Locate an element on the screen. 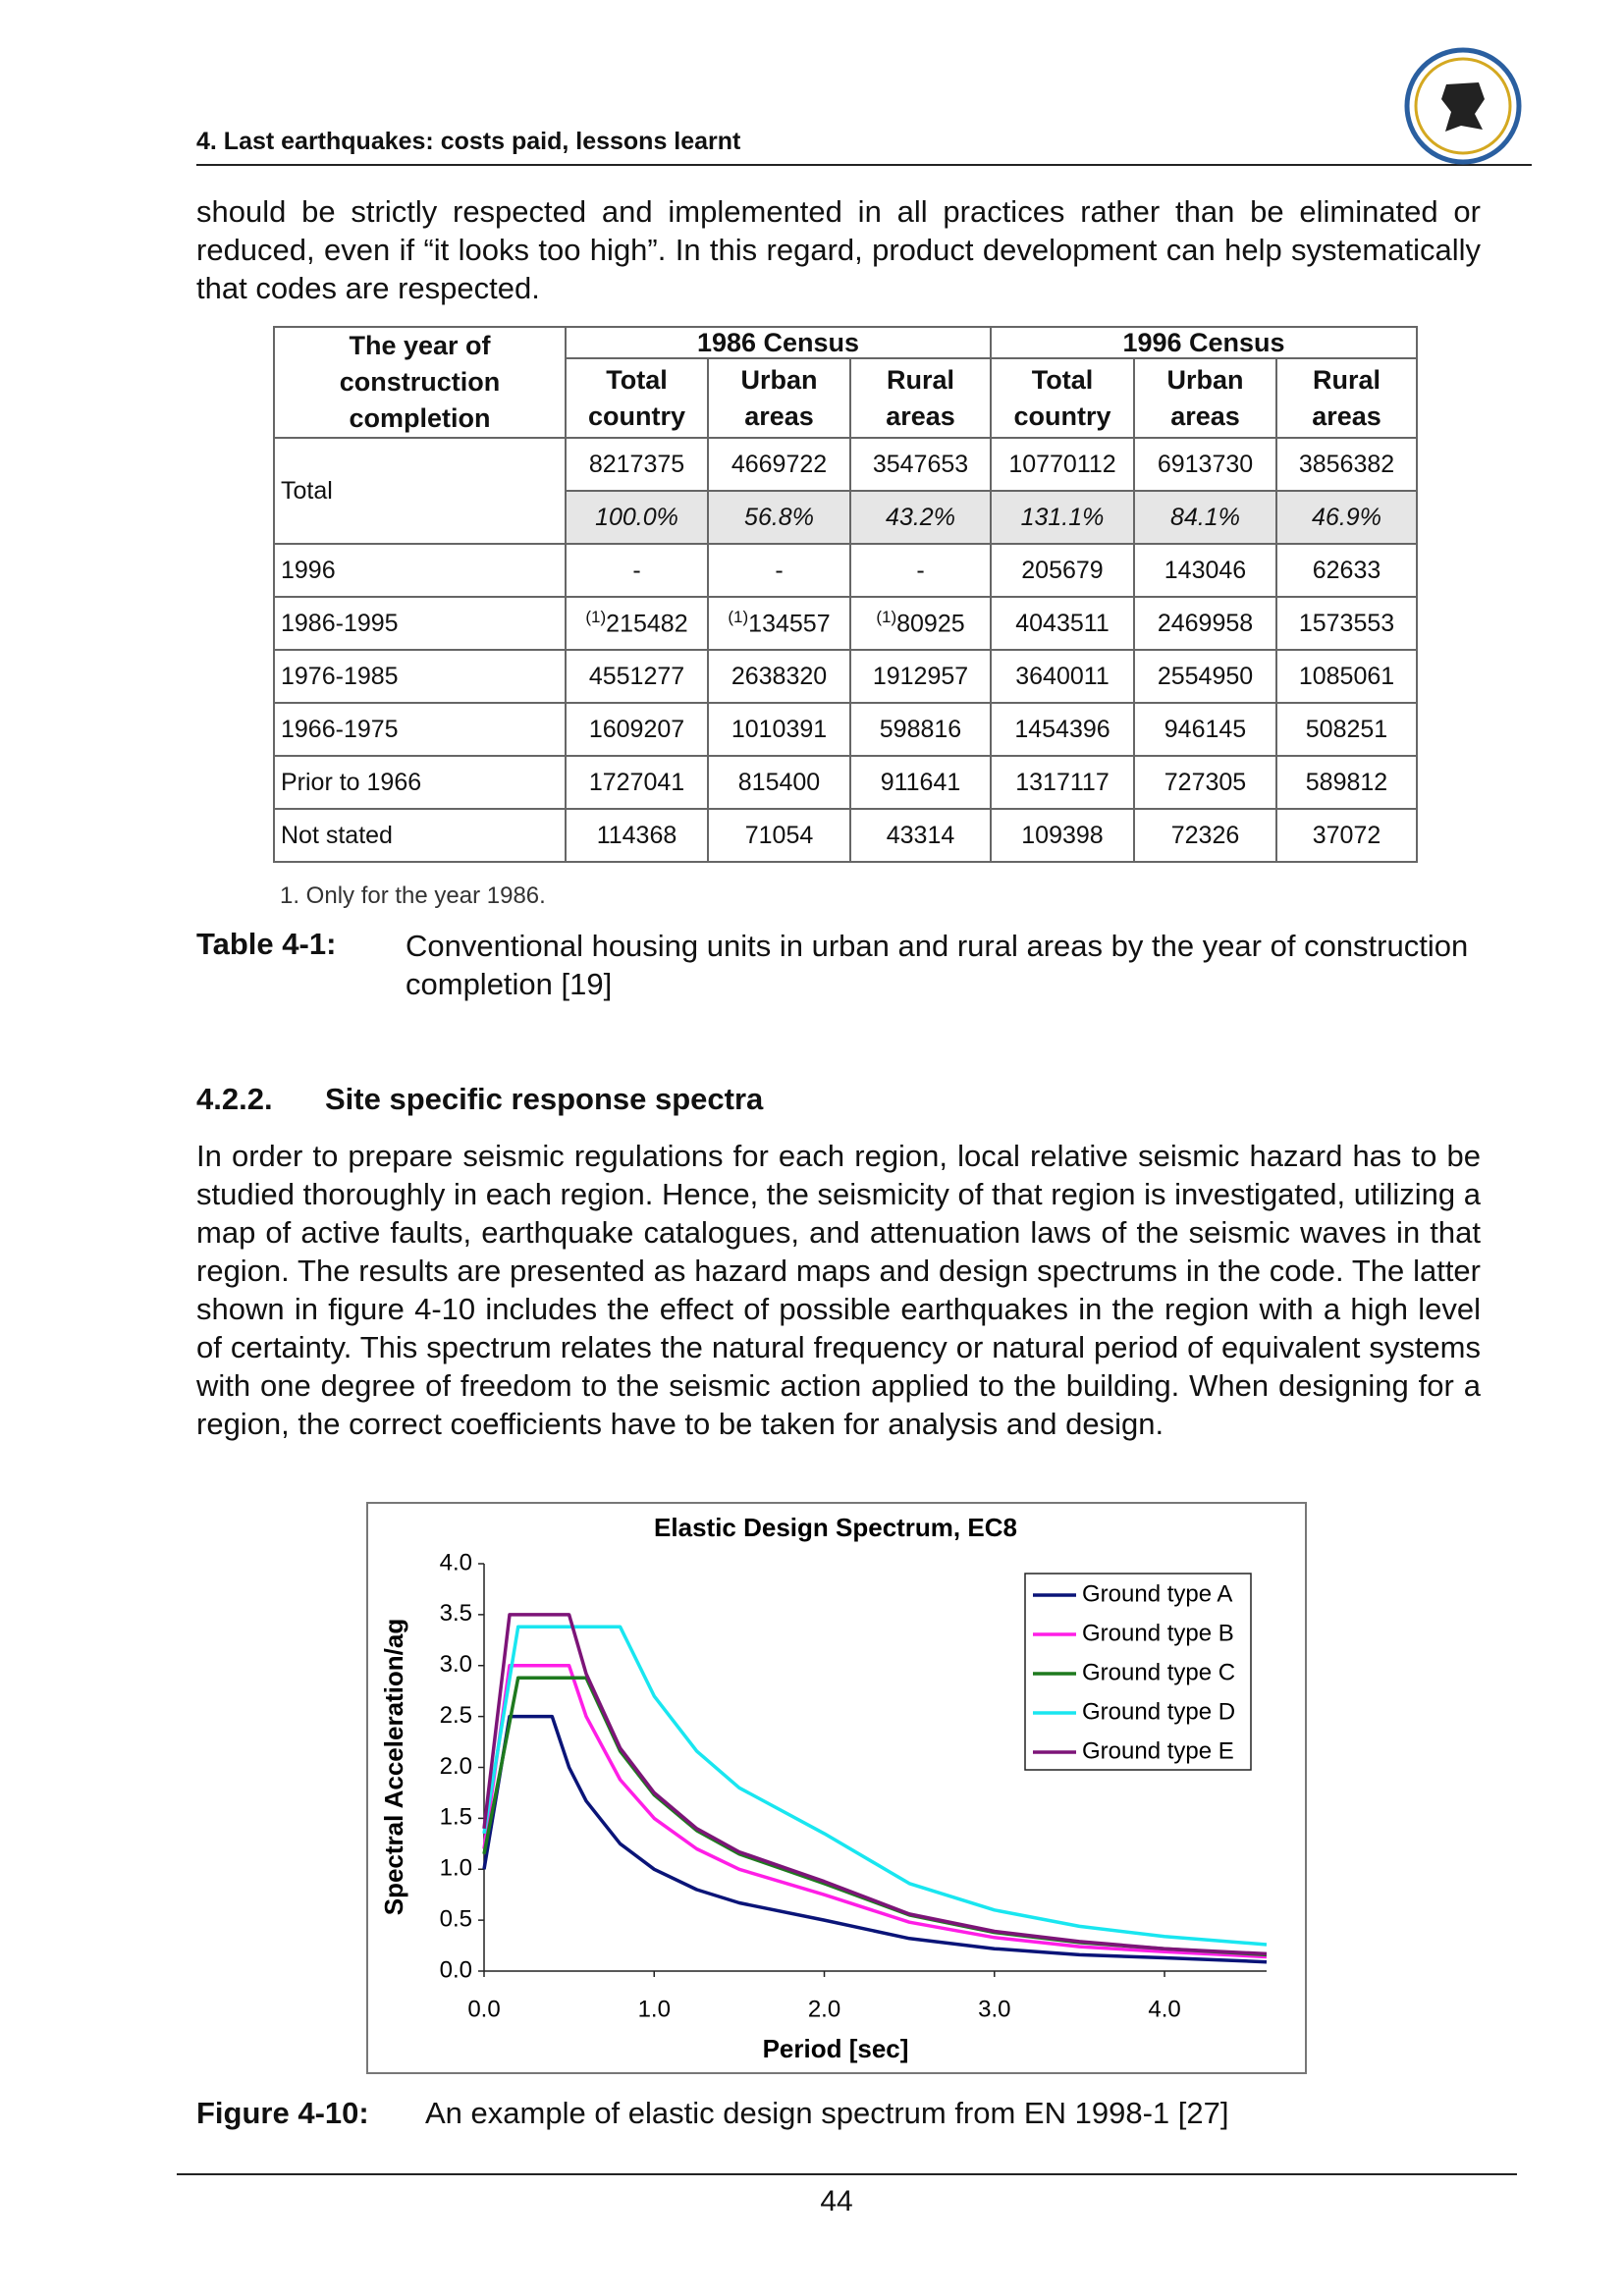  y-tick-label: 1.5 is located at coordinates (456, 1818).